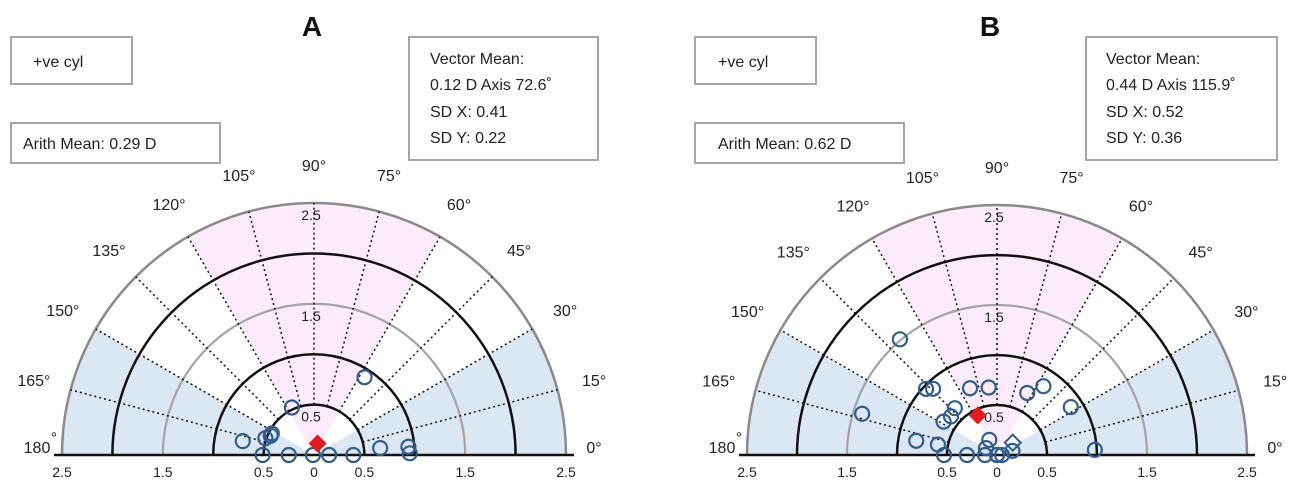 The width and height of the screenshot is (1289, 488). What do you see at coordinates (1144, 138) in the screenshot?
I see `sd-y-label: SD Y: 0.36` at bounding box center [1144, 138].